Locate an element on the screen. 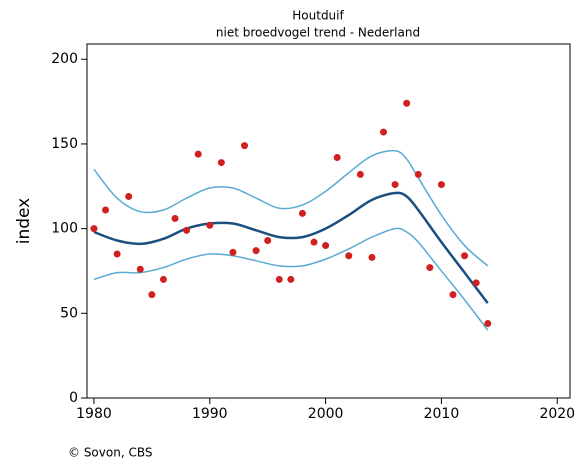  y-axis-label: index is located at coordinates (24, 221).